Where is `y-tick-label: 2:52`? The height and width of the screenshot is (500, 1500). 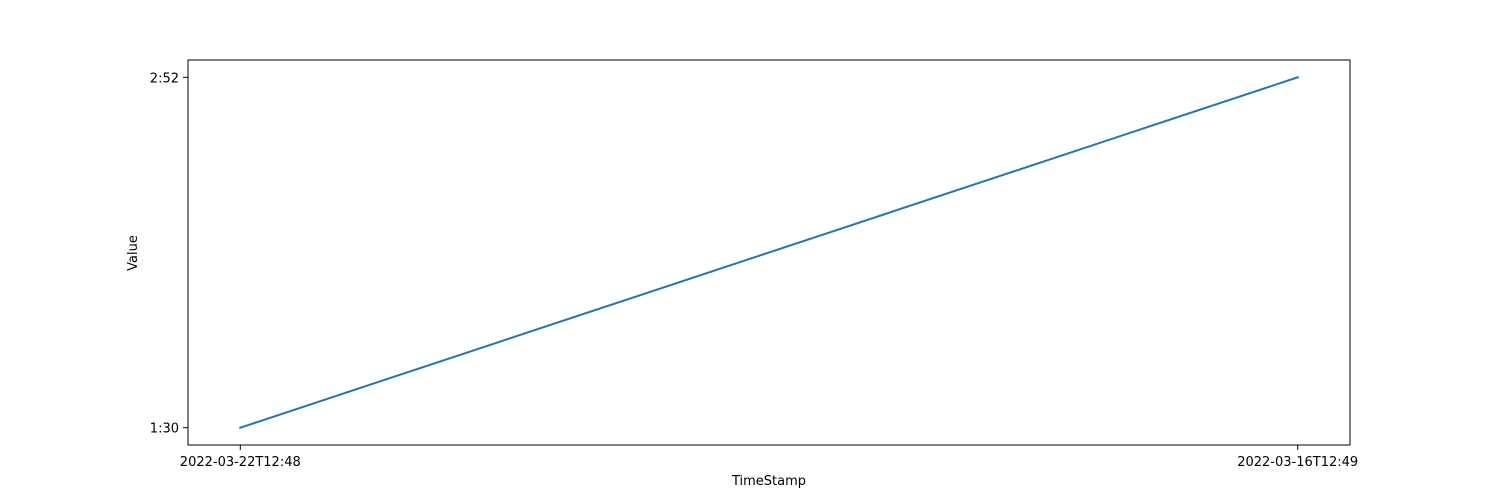
y-tick-label: 2:52 is located at coordinates (164, 78).